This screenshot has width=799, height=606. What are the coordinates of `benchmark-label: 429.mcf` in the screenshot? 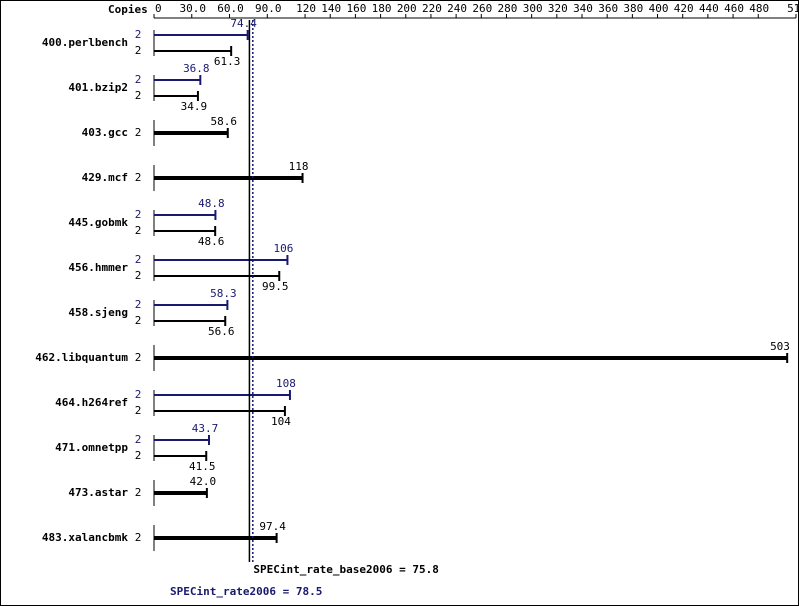 It's located at (105, 177).